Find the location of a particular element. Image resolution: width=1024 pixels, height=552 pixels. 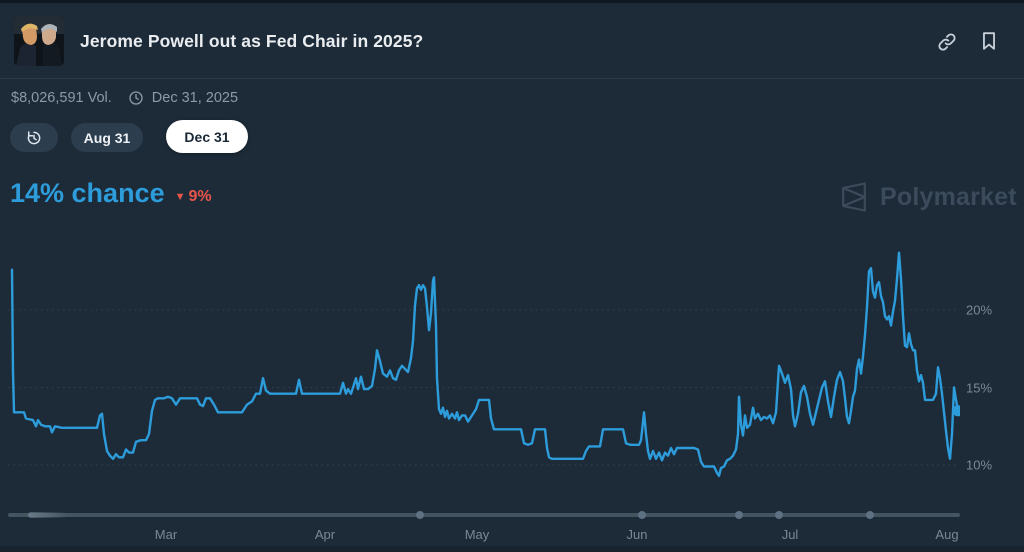

scrubber-highlight is located at coordinates (48, 515).